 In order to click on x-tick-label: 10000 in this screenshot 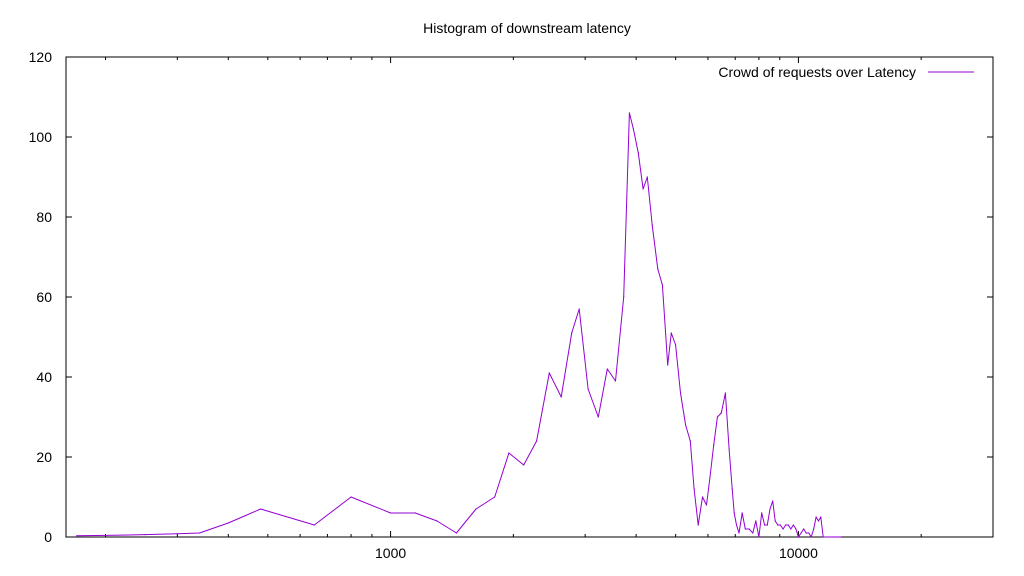, I will do `click(798, 553)`.